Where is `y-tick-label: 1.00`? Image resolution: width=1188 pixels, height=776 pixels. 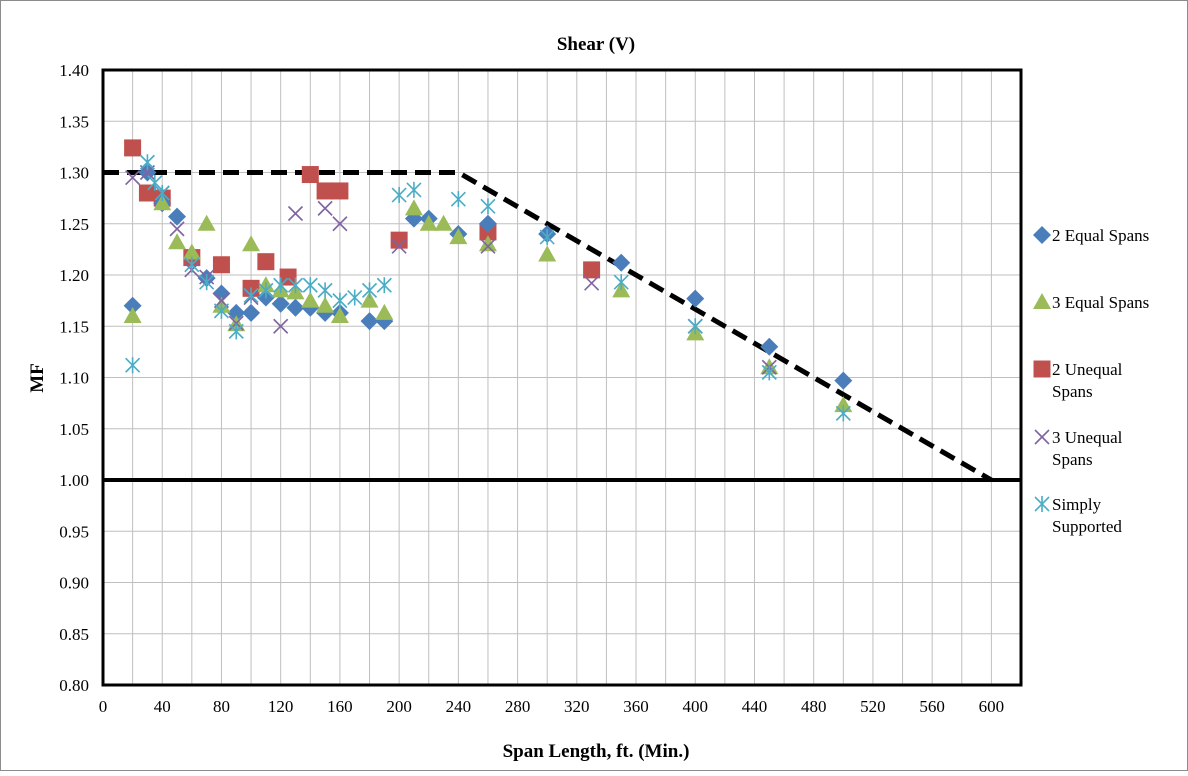
y-tick-label: 1.00 is located at coordinates (74, 480).